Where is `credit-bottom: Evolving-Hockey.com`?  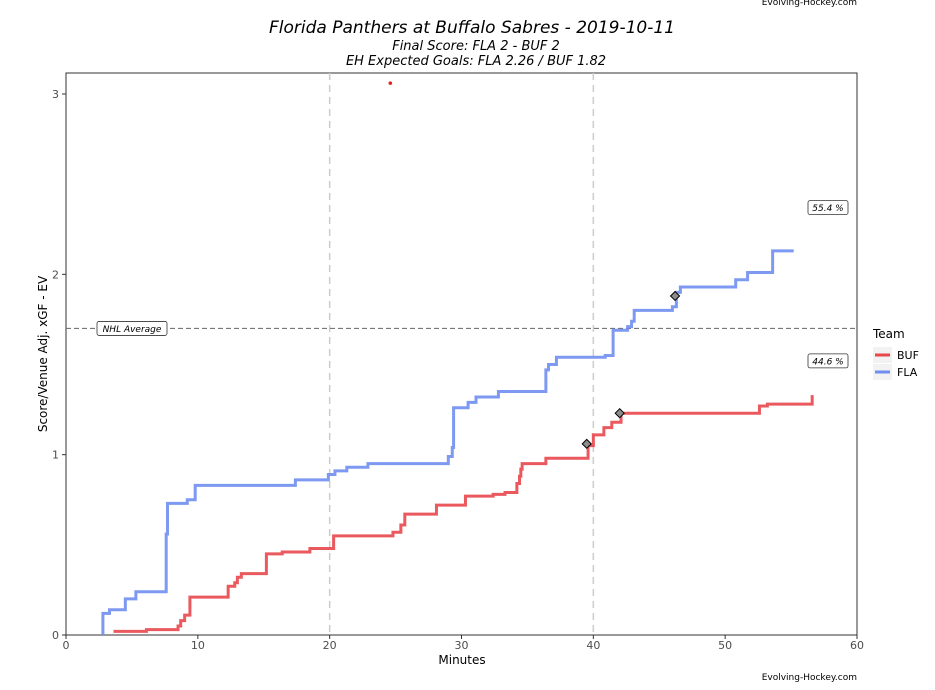
credit-bottom: Evolving-Hockey.com is located at coordinates (809, 678).